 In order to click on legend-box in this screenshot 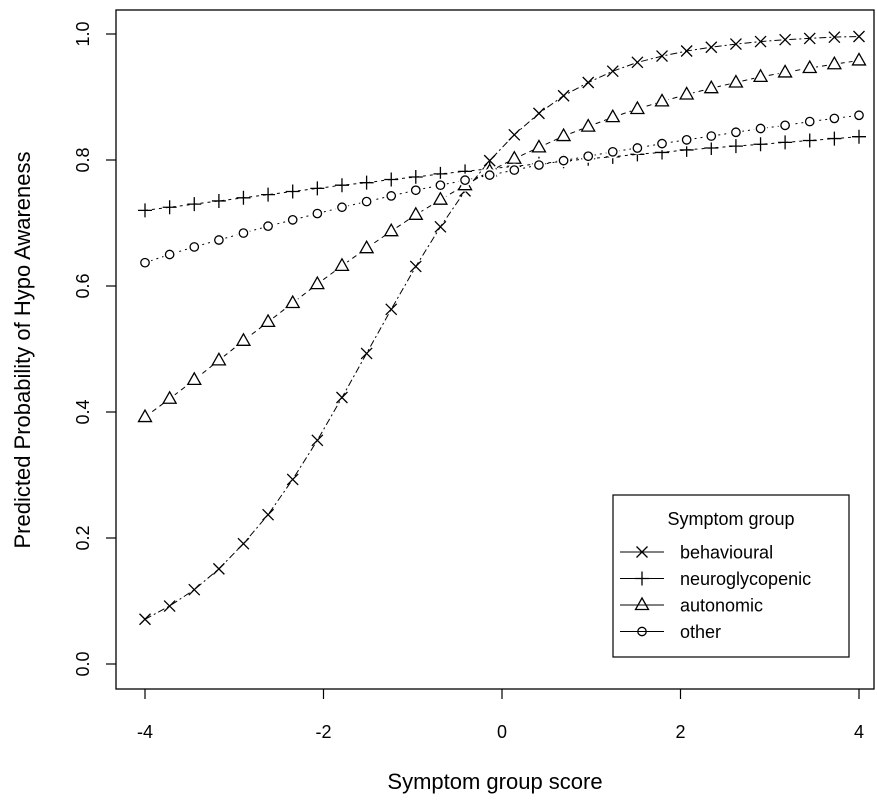, I will do `click(731, 576)`.